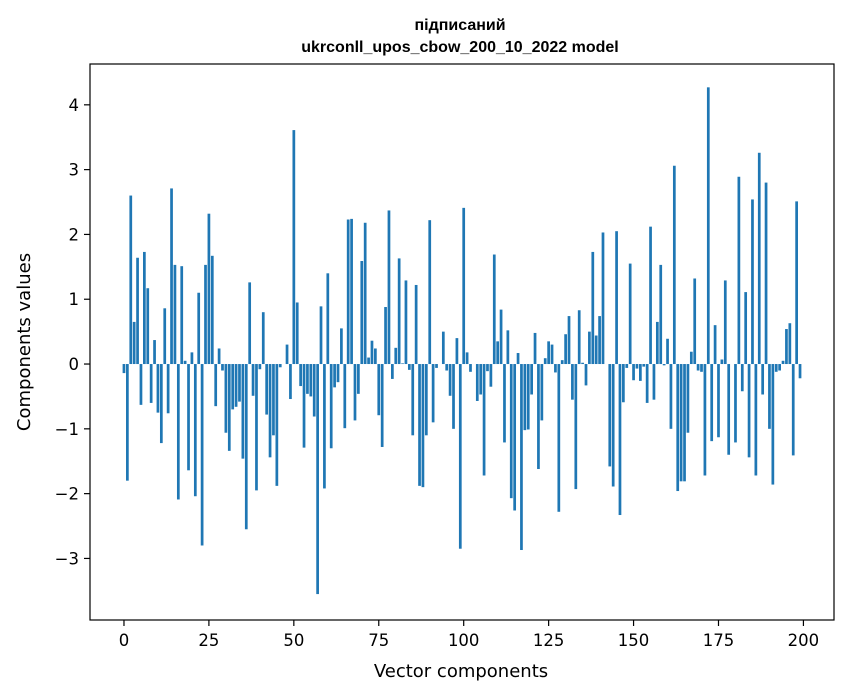  What do you see at coordinates (293, 640) in the screenshot?
I see `x-tick-label: 50` at bounding box center [293, 640].